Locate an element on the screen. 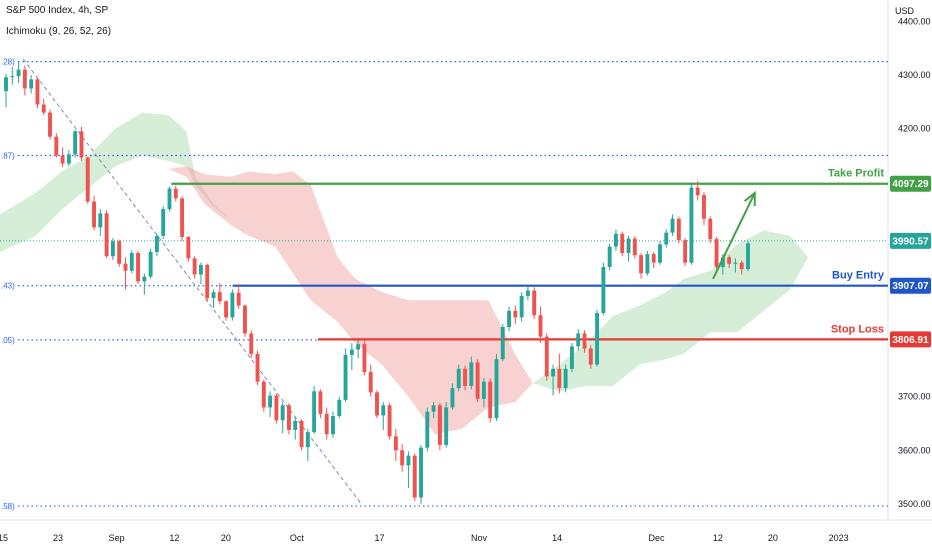 The image size is (932, 550). stop-loss-label: Stop Loss is located at coordinates (857, 329).